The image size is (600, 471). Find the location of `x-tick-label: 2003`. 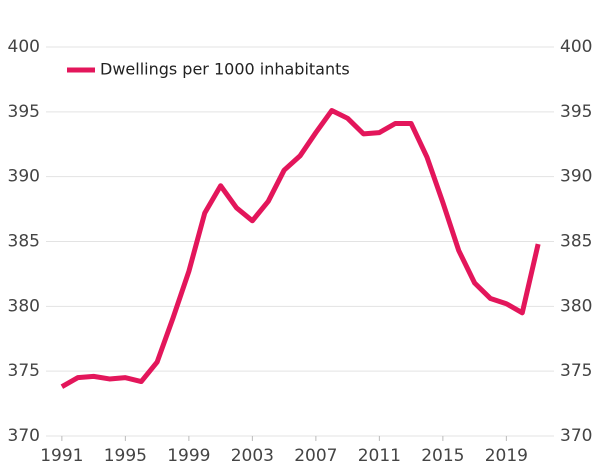

x-tick-label: 2003 is located at coordinates (252, 456).